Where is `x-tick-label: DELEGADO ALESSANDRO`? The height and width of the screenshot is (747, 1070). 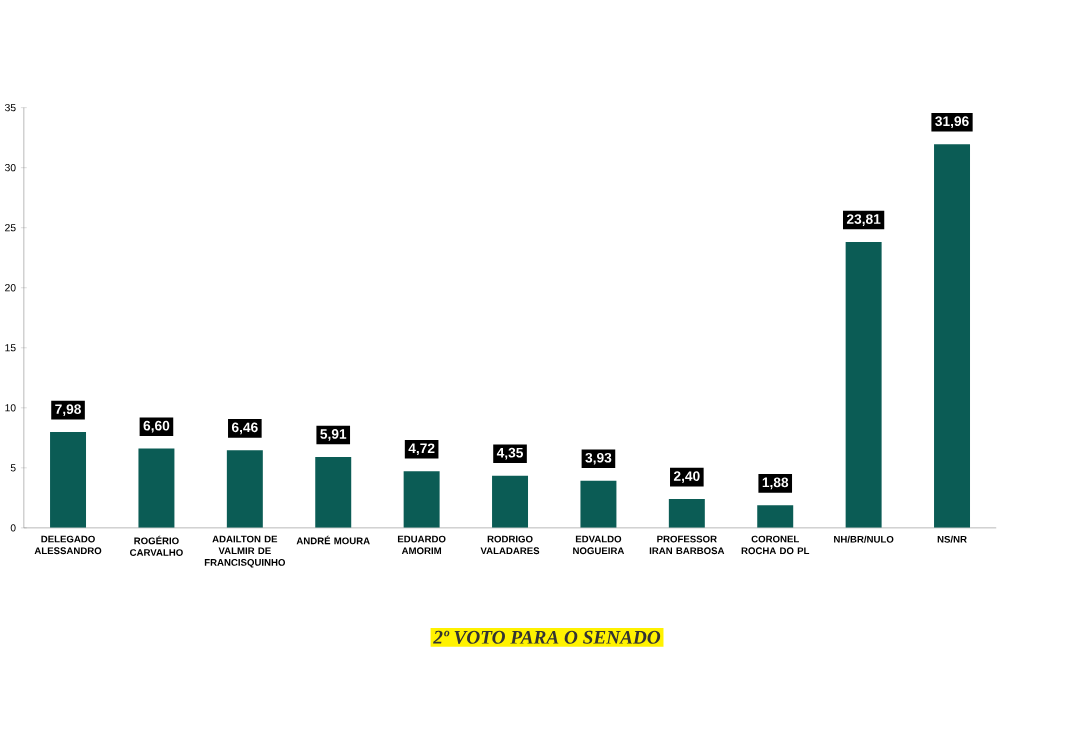 x-tick-label: DELEGADO ALESSANDRO is located at coordinates (68, 545).